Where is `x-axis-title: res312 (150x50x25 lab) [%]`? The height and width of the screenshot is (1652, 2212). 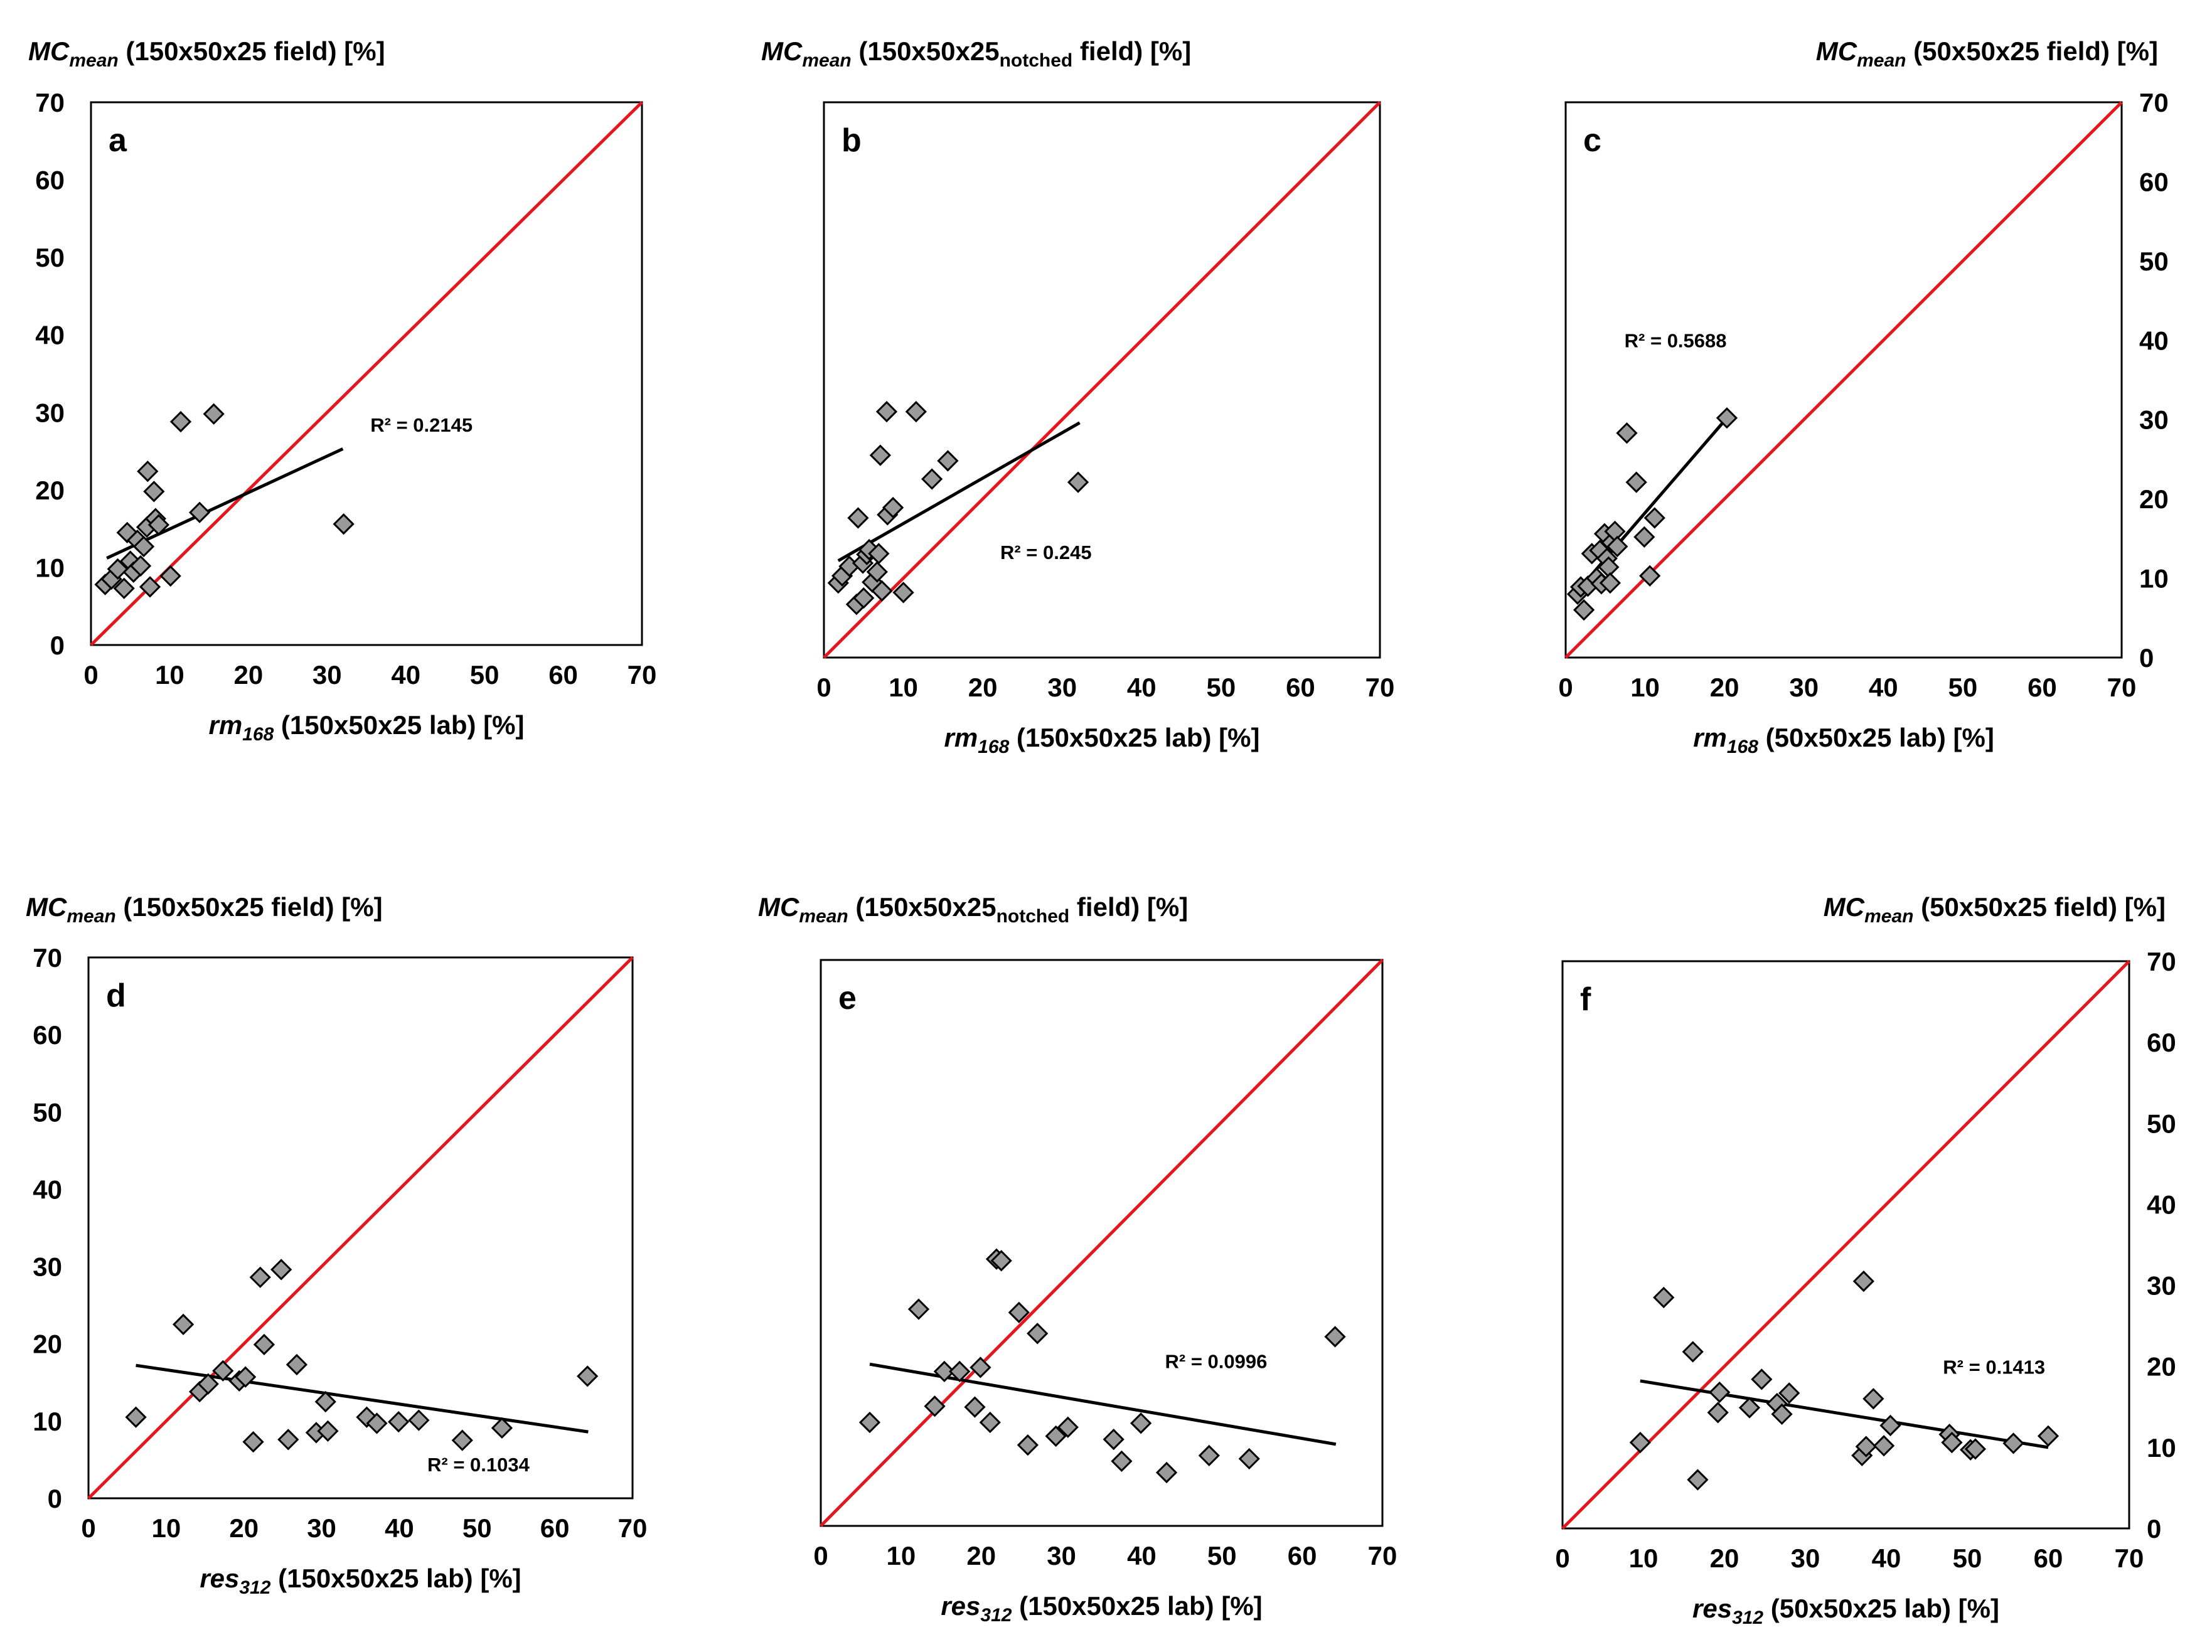
x-axis-title: res312 (150x50x25 lab) [%] is located at coordinates (1101, 1609).